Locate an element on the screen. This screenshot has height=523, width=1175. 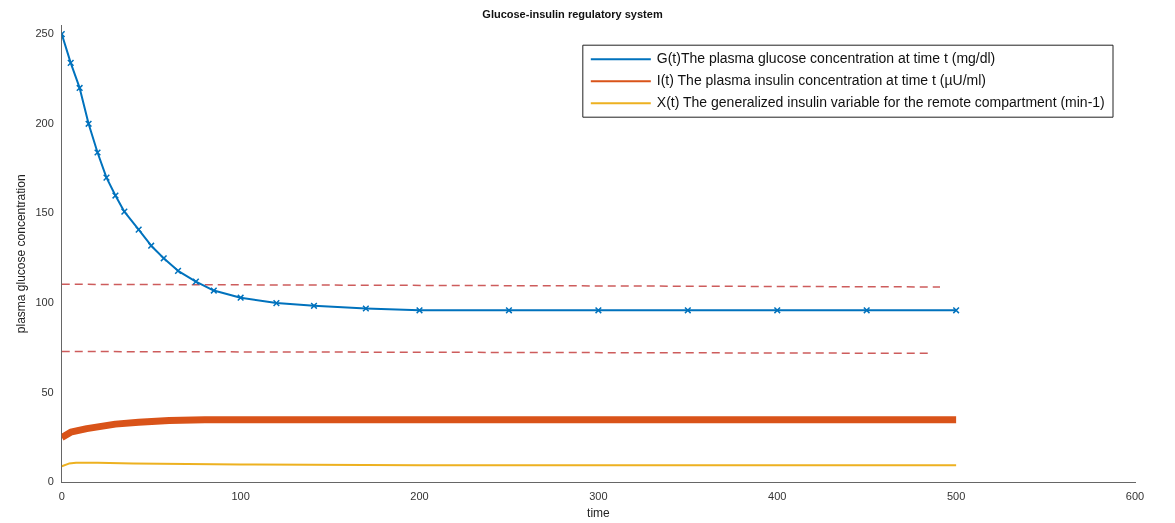
y-tick-label: 0 is located at coordinates (50, 481).